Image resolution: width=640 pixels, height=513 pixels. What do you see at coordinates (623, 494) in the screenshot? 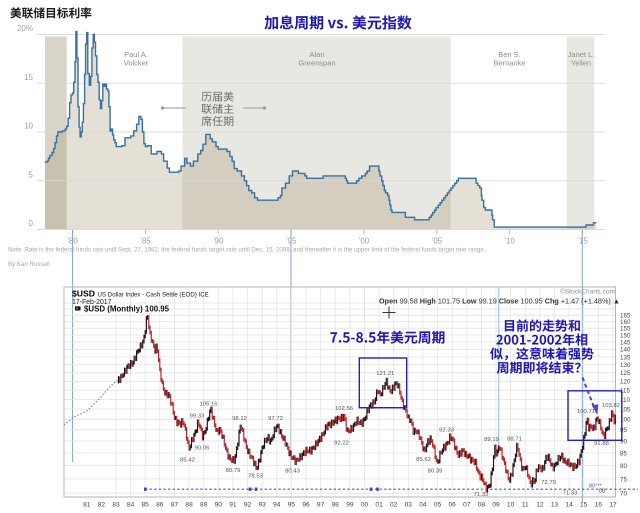
I see `svg-text: 70` at bounding box center [623, 494].